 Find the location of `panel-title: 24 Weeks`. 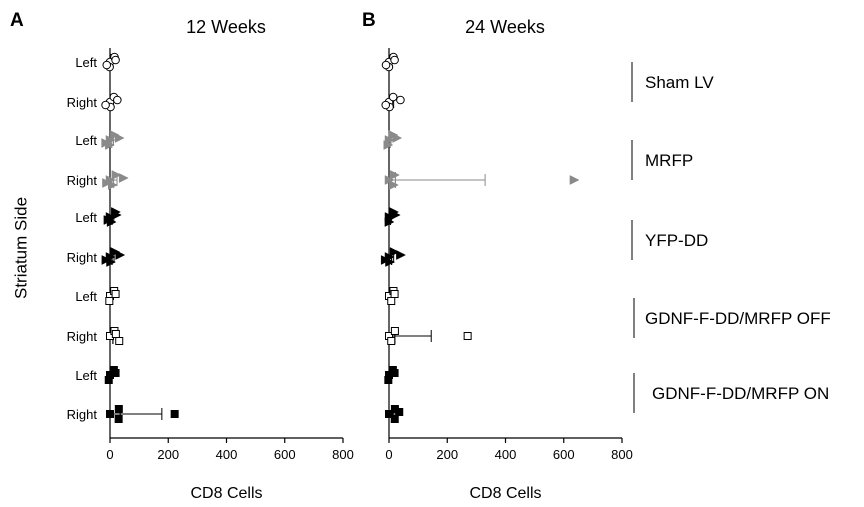

panel-title: 24 Weeks is located at coordinates (505, 27).